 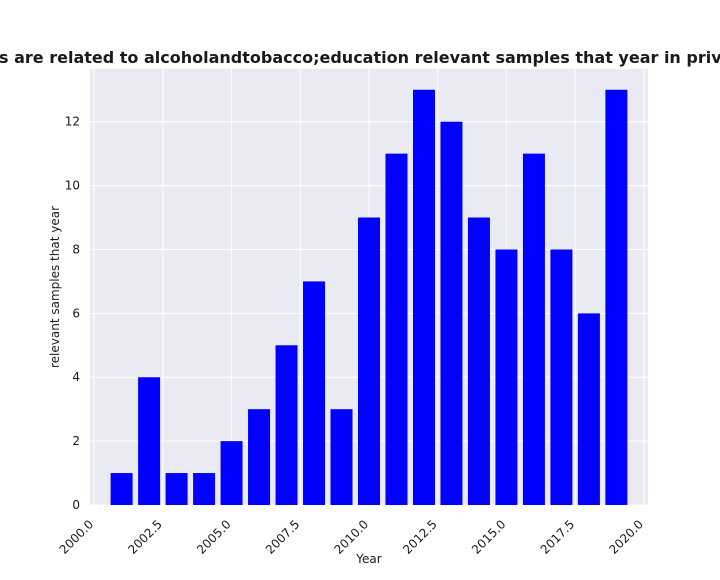 What do you see at coordinates (145, 537) in the screenshot?
I see `x-tick-label: 2002.5` at bounding box center [145, 537].